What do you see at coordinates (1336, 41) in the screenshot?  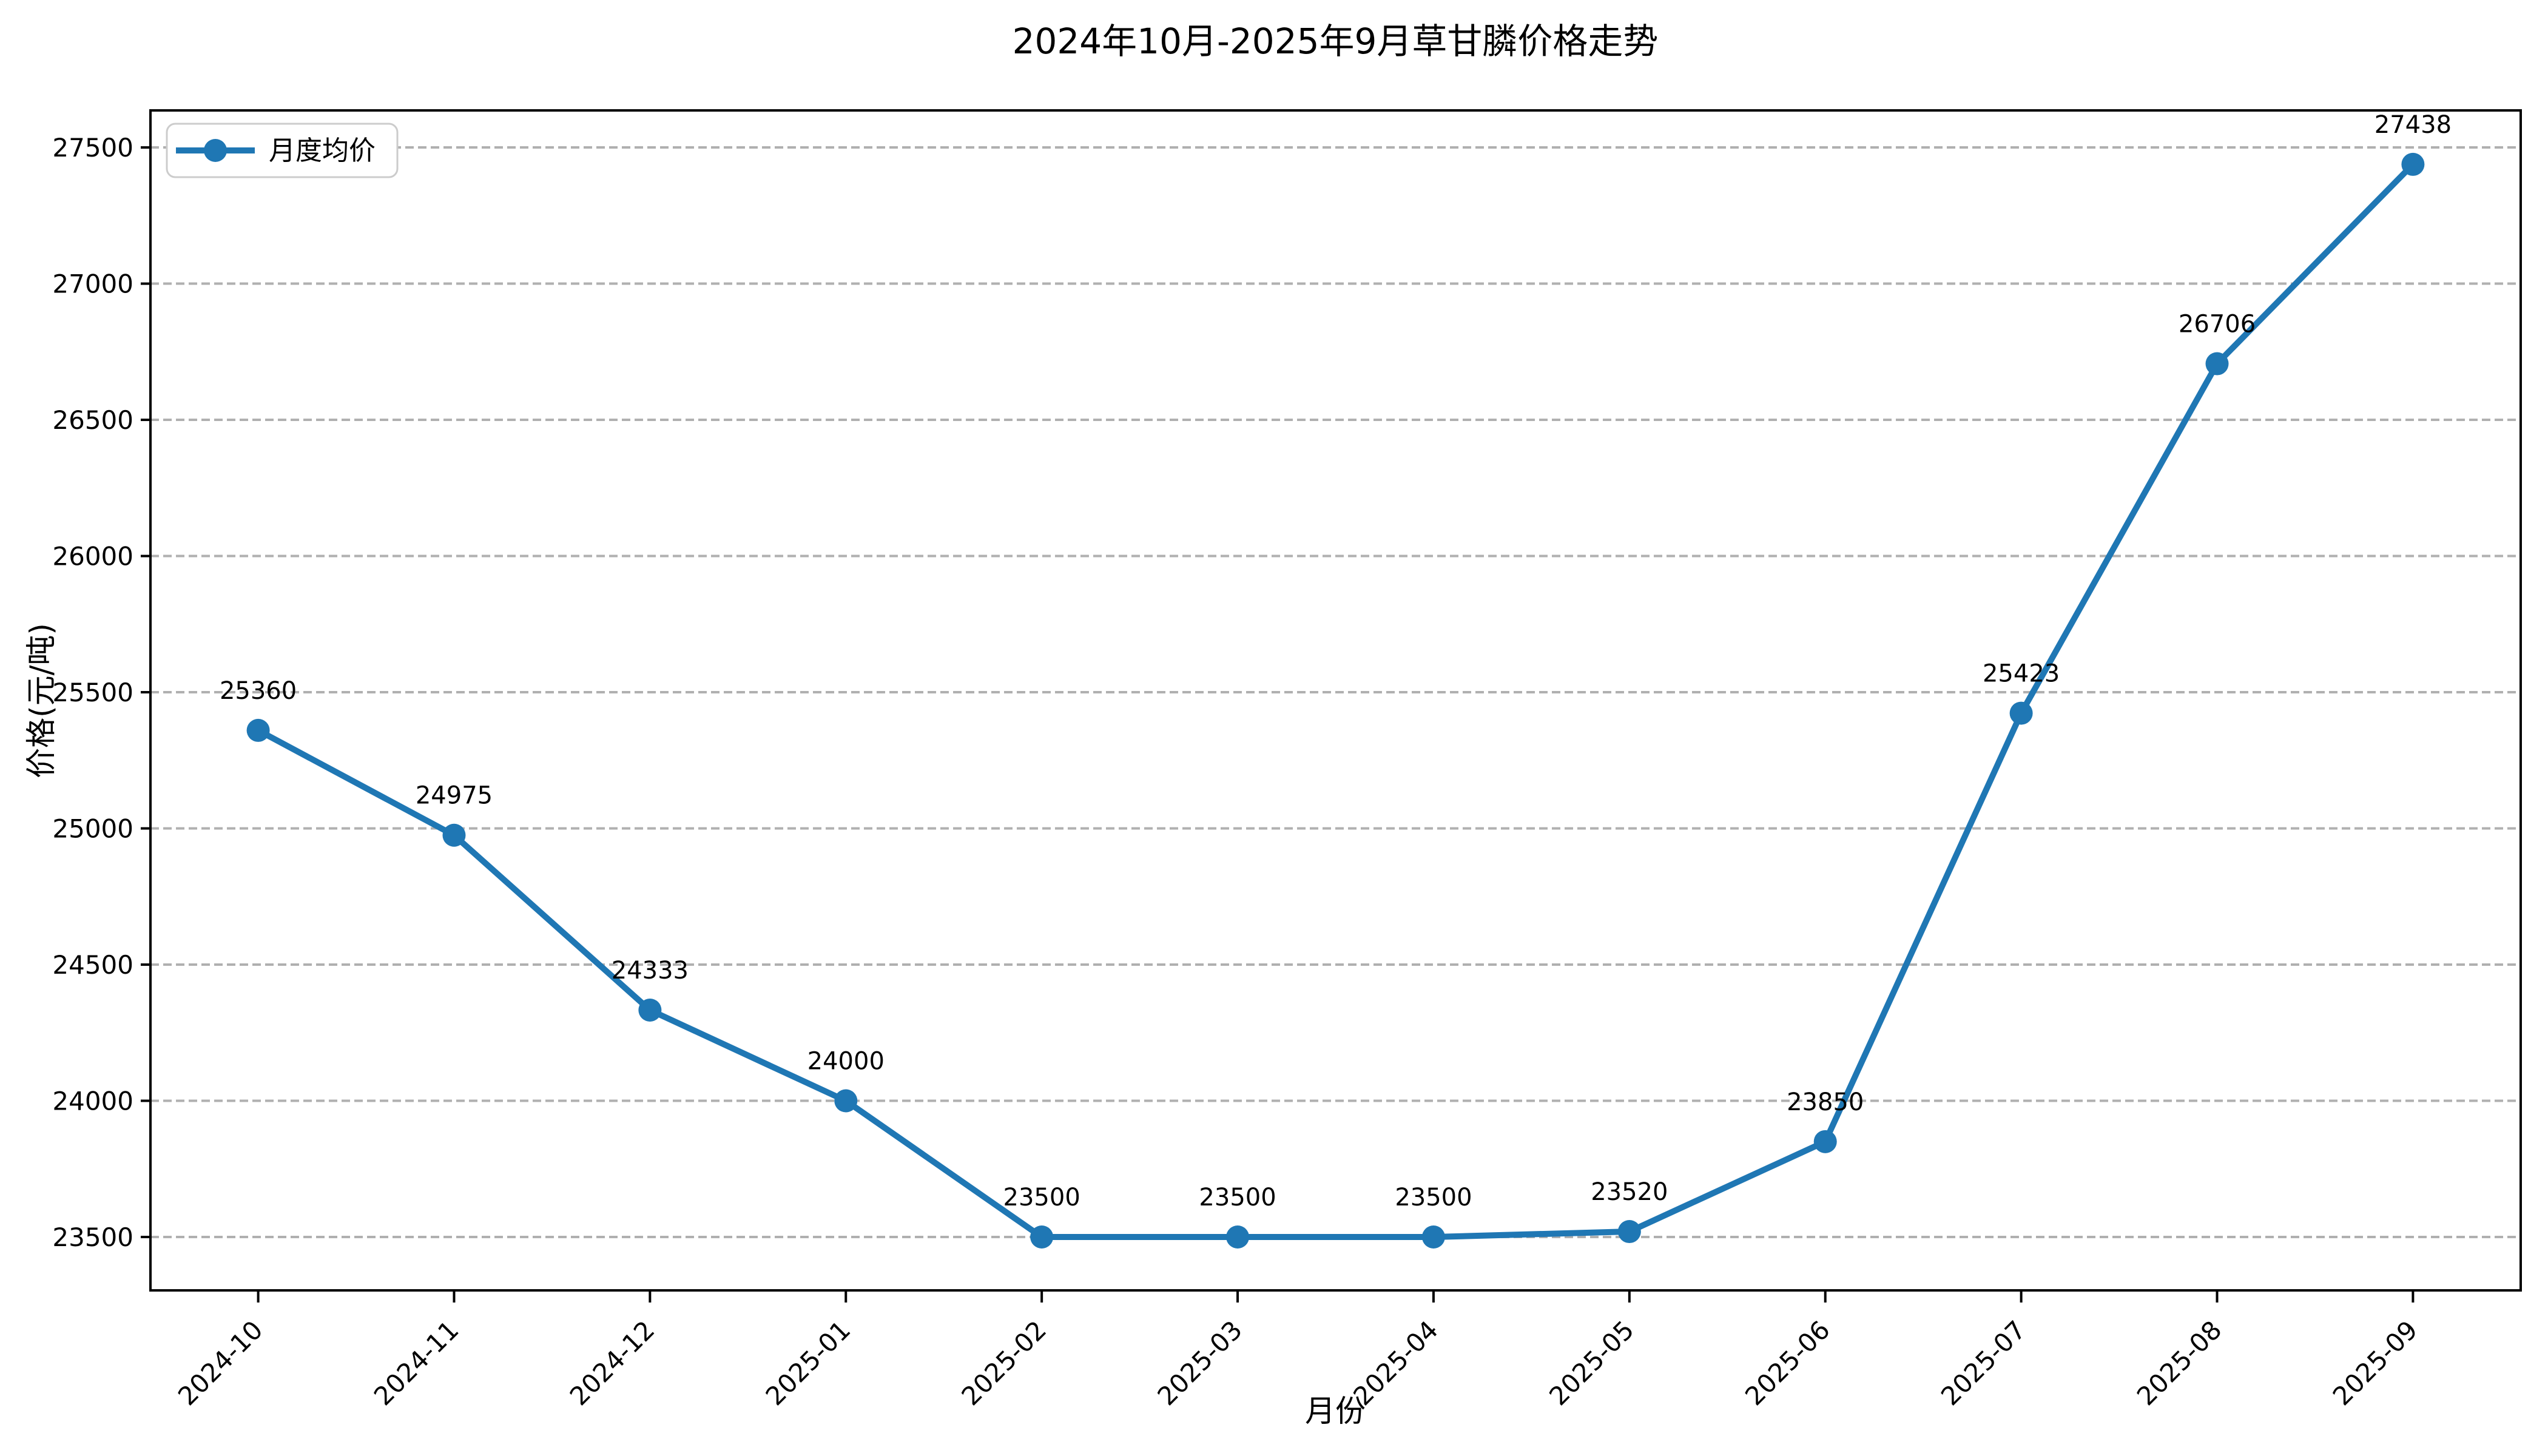 I see `chart-title: 2024年10月-2025年9月草甘膦价格走势` at bounding box center [1336, 41].